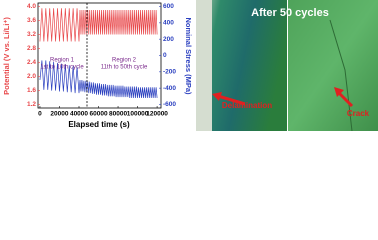  Describe the element at coordinates (59, 114) in the screenshot. I see `x-tick-label: 20000` at that location.